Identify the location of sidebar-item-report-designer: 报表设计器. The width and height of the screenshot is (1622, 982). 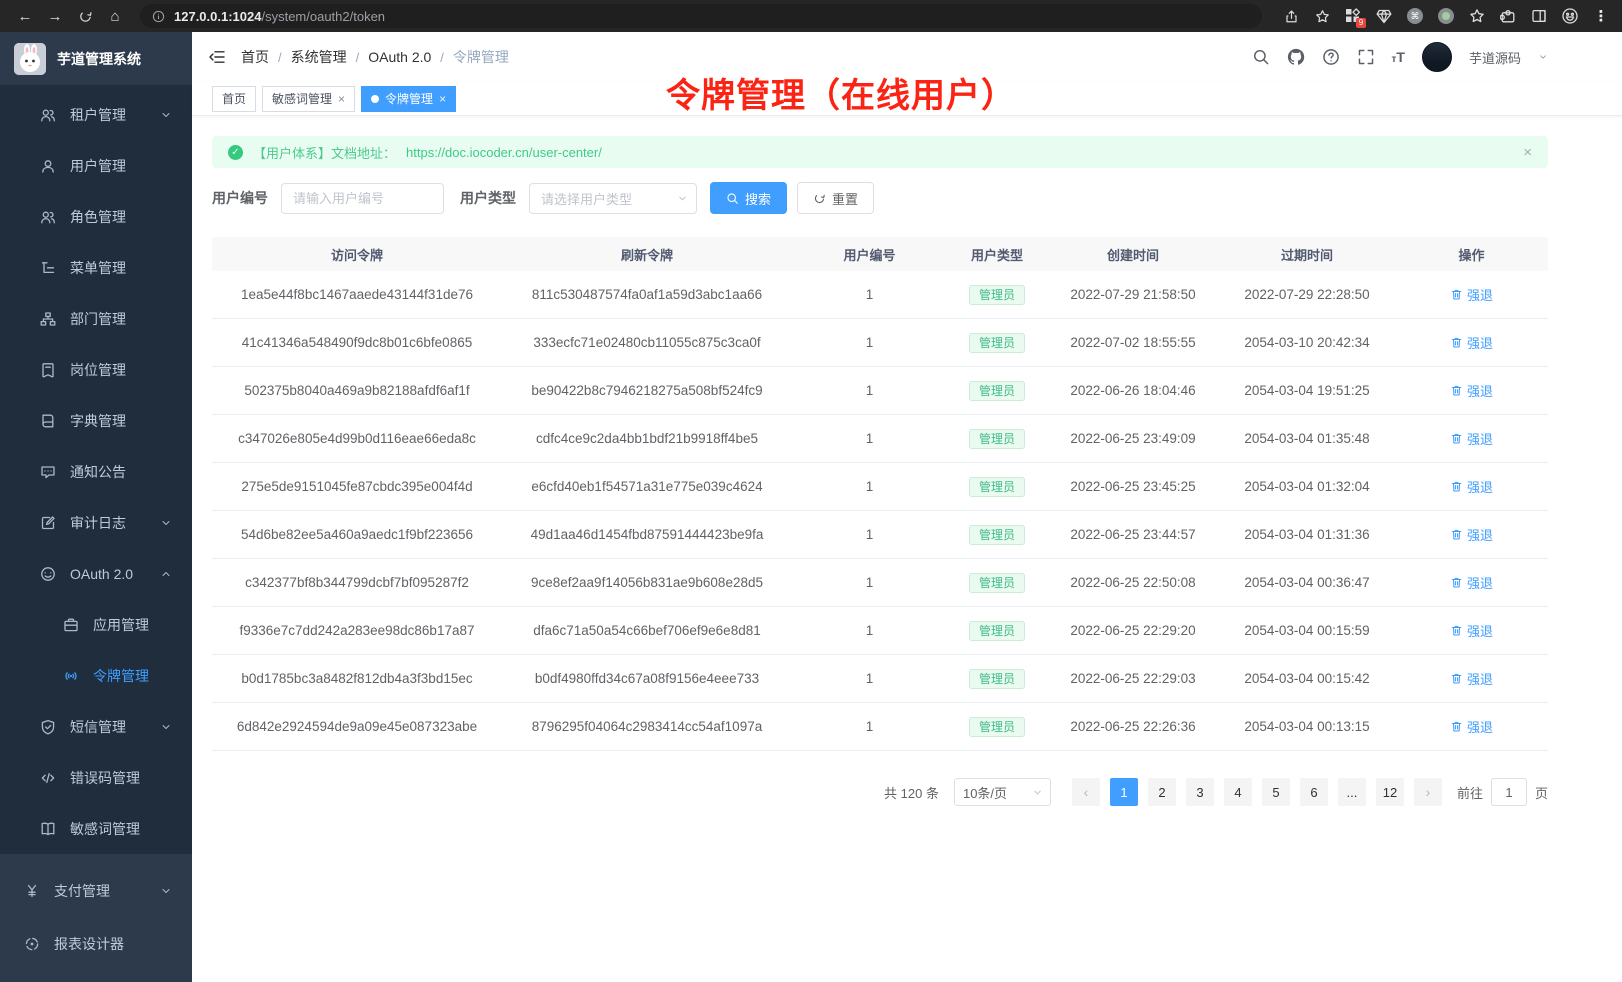
(96, 943).